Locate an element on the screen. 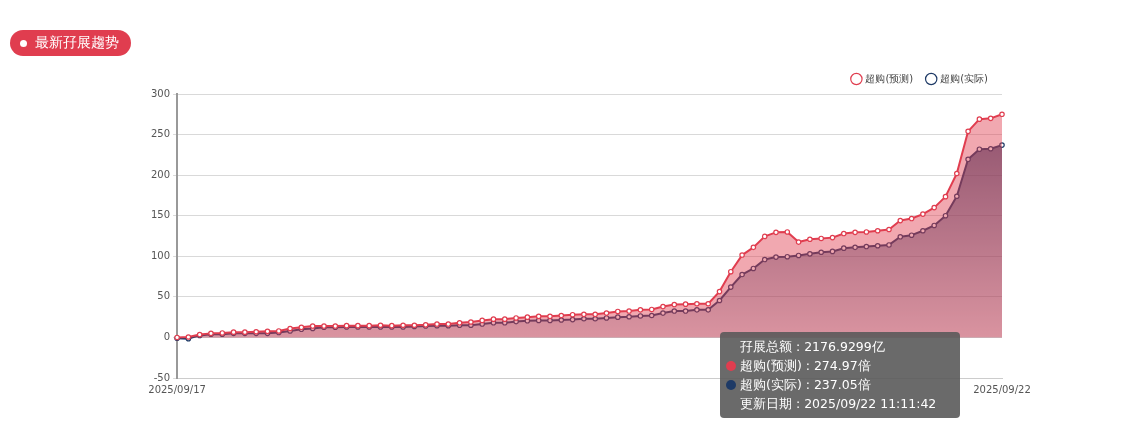  y-tick-label: 200 is located at coordinates (160, 174).